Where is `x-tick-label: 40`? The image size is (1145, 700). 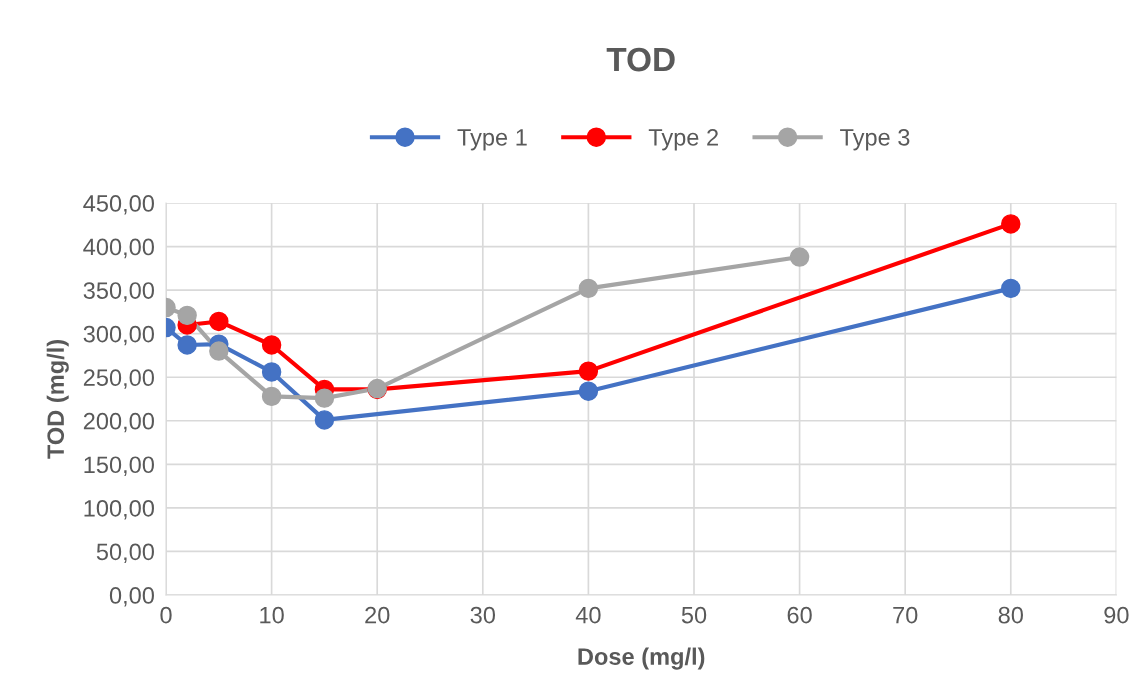
x-tick-label: 40 is located at coordinates (588, 615).